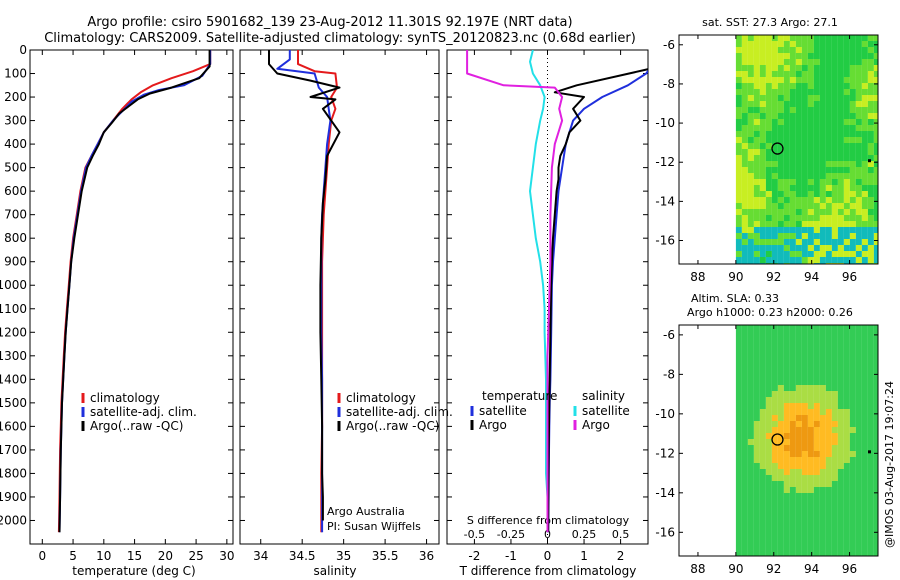 This screenshot has width=900, height=580. I want to click on salinity-xlabel: salinity, so click(334, 571).